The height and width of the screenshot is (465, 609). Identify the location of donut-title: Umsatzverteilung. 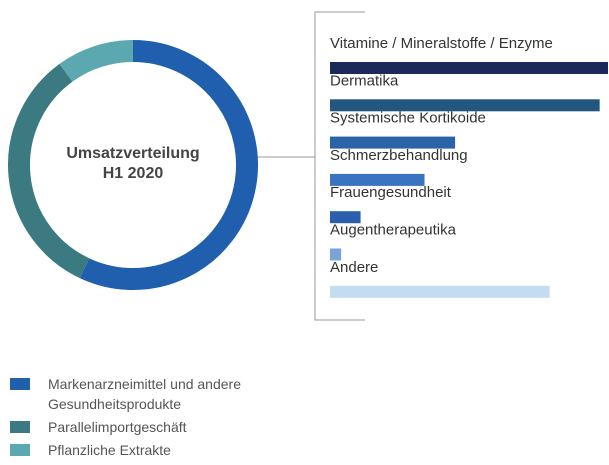
(132, 153).